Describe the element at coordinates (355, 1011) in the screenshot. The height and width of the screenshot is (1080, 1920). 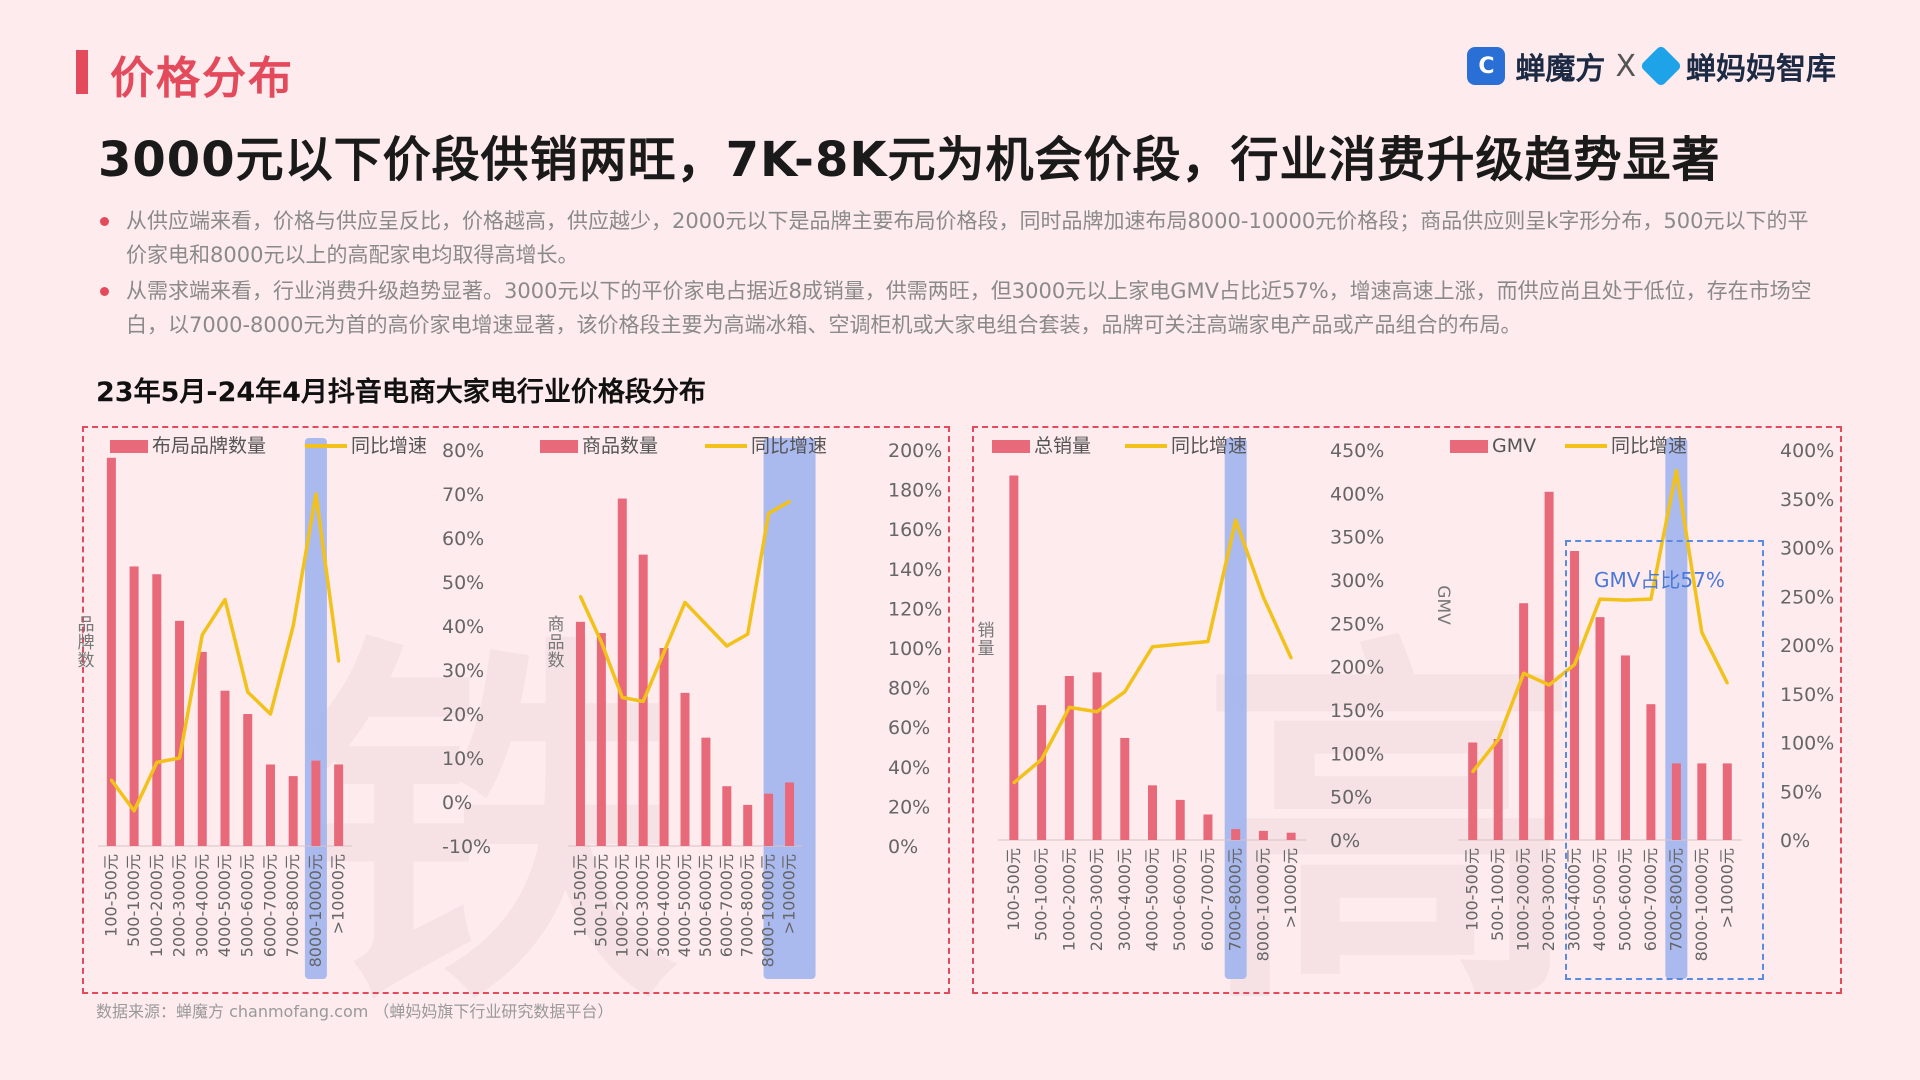
I see `data-source: 数据来源：蝉魔方 chanmofang.com （蝉妈妈旗下行业研究数据平台）` at that location.